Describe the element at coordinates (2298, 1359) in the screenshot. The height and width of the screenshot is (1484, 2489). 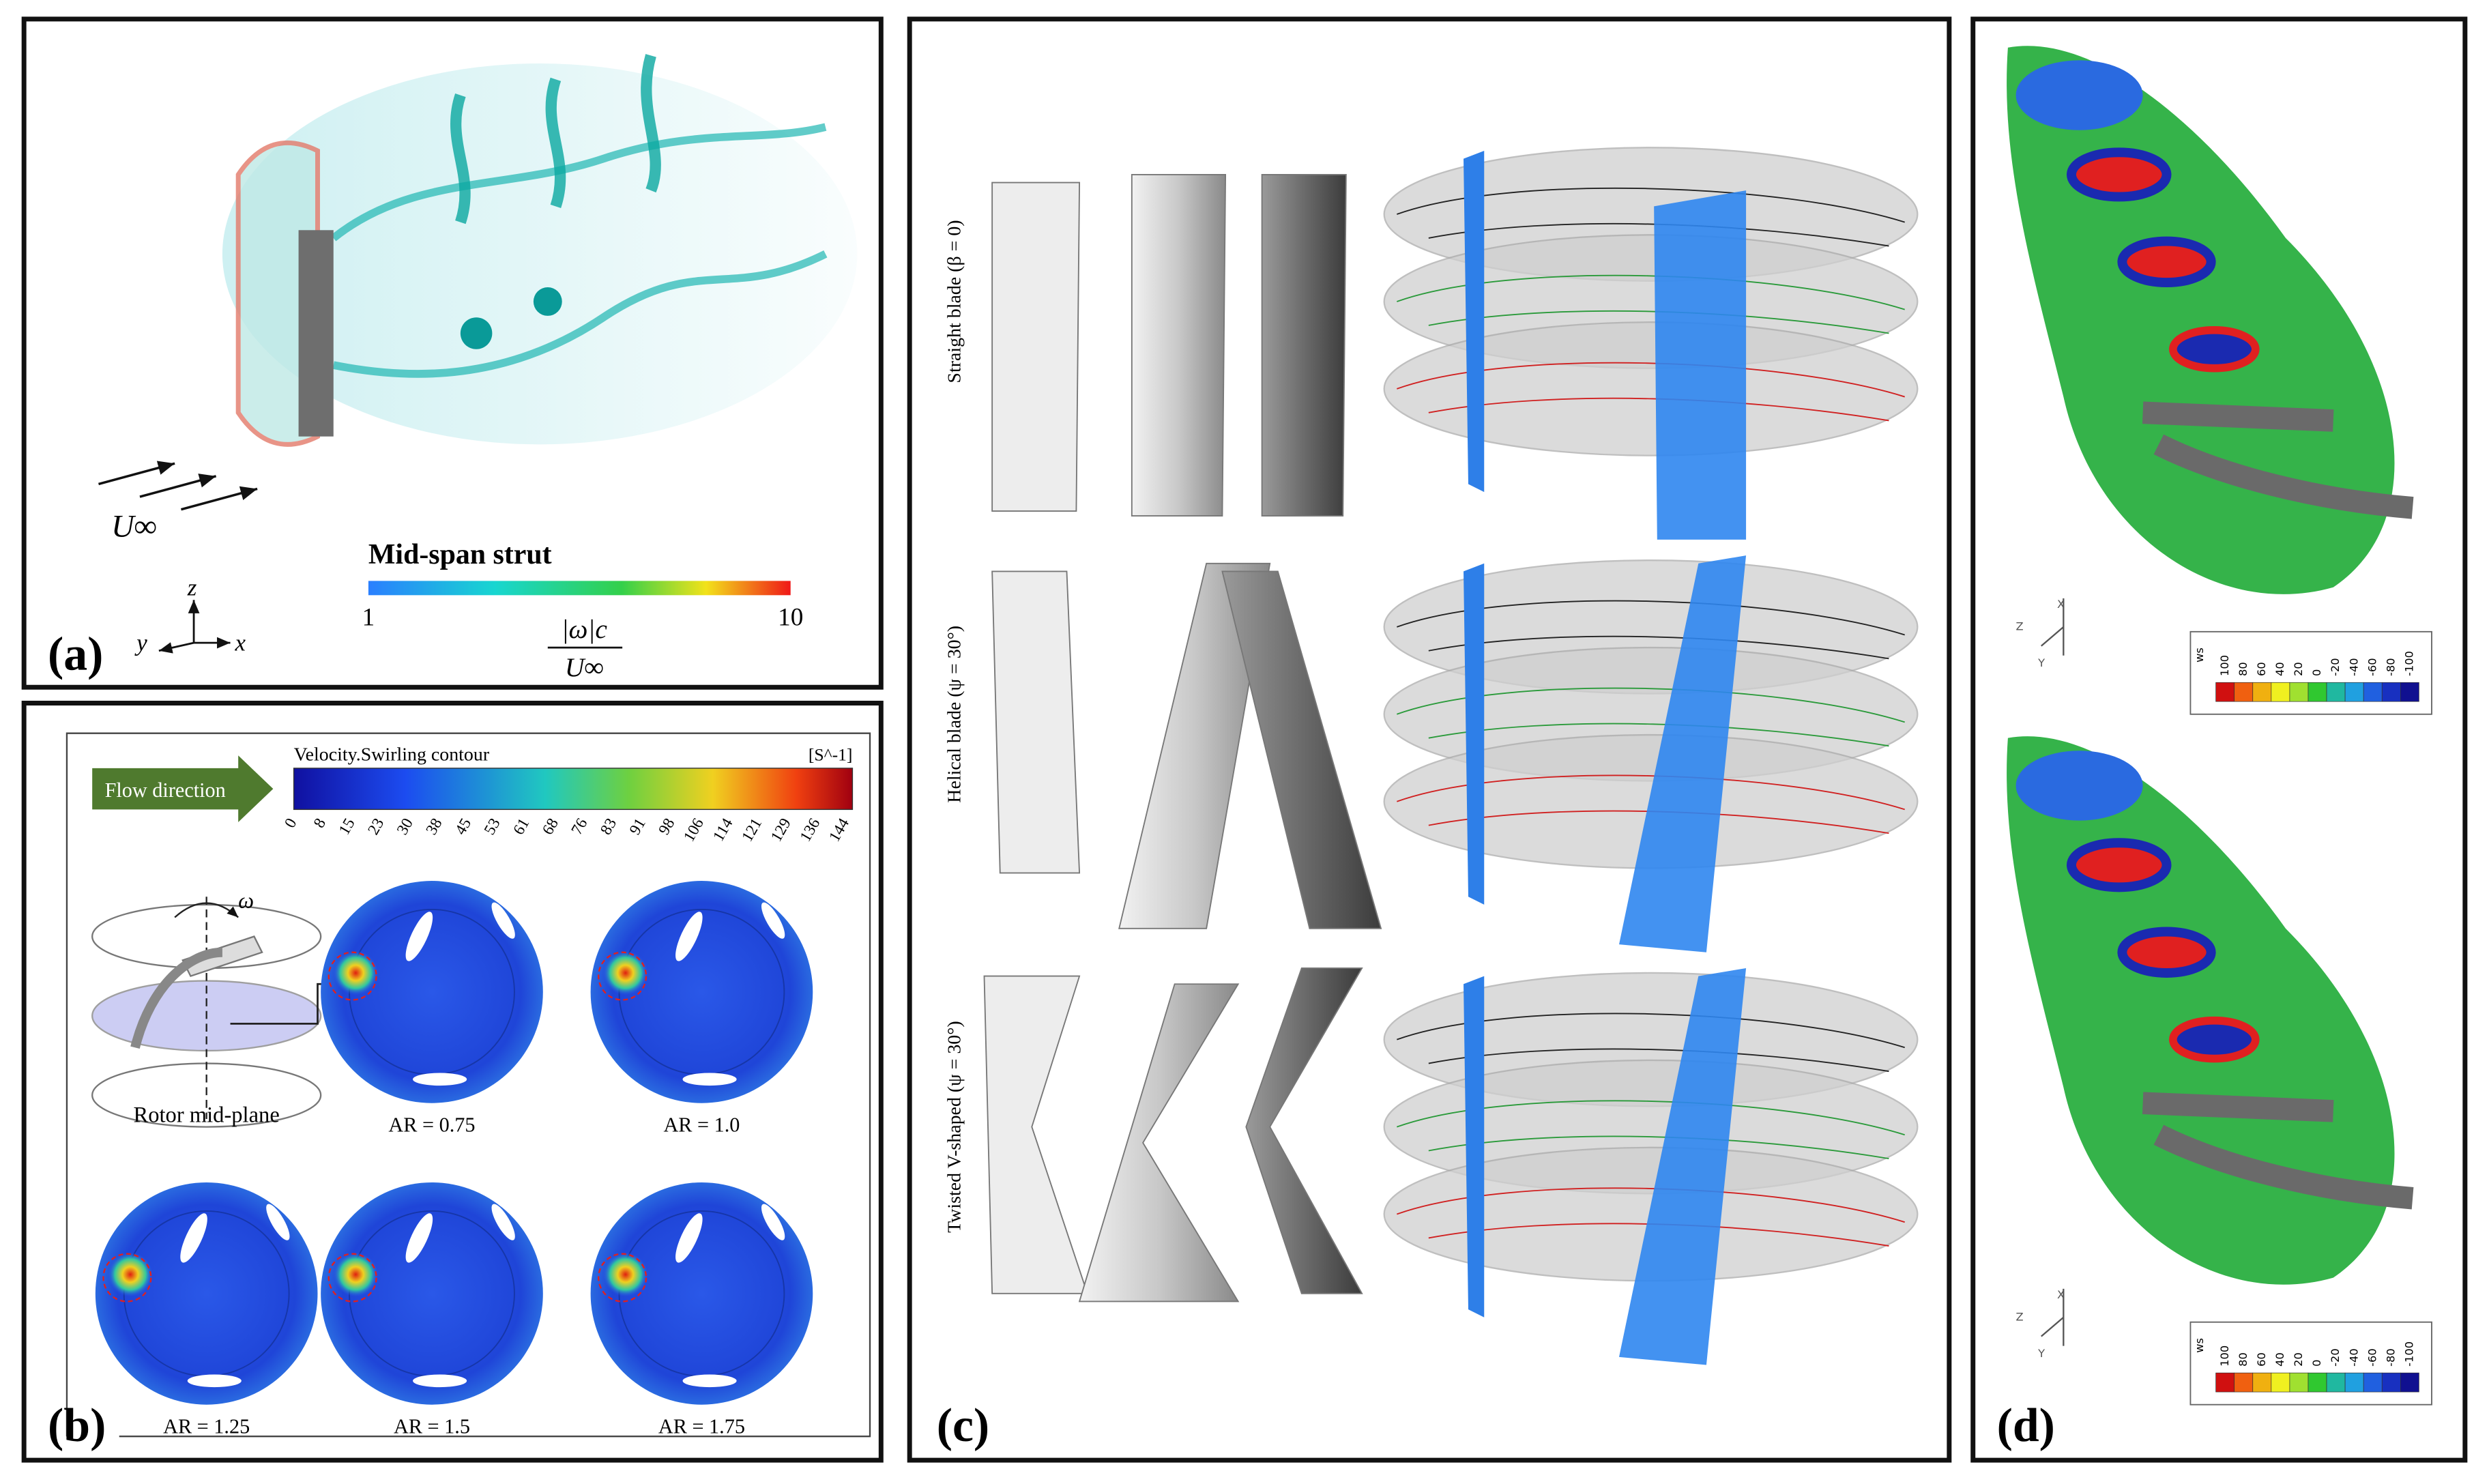
I see `legend-tick-label: 20` at that location.